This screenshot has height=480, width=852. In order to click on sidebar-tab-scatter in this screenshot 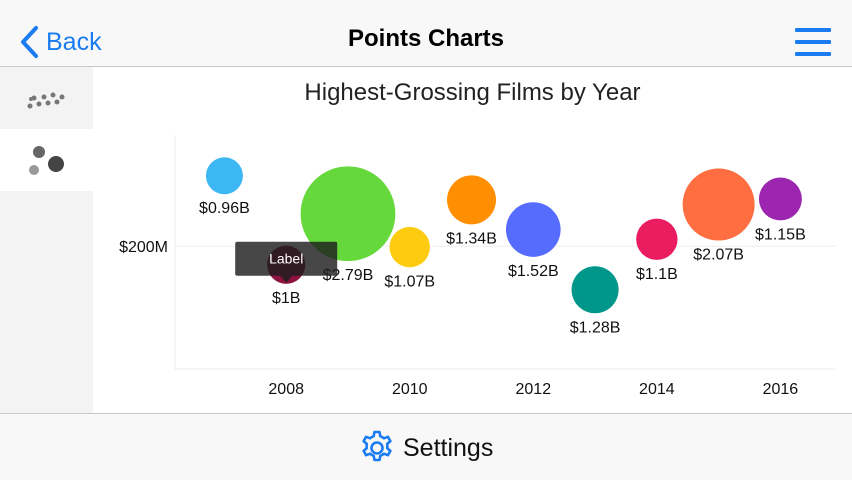, I will do `click(46, 98)`.